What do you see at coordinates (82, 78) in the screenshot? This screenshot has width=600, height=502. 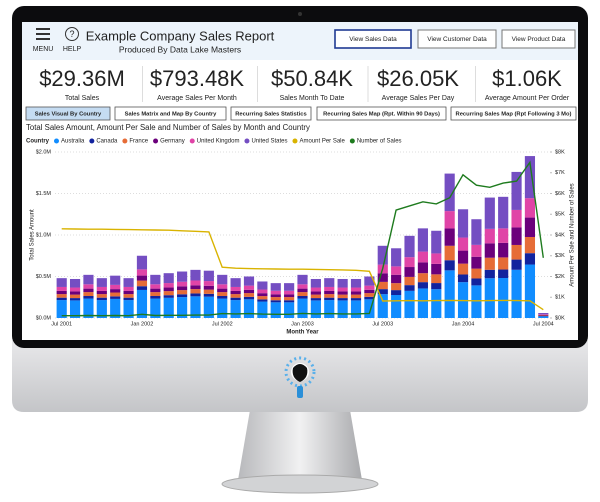 I see `kpi-value: $29.36M` at bounding box center [82, 78].